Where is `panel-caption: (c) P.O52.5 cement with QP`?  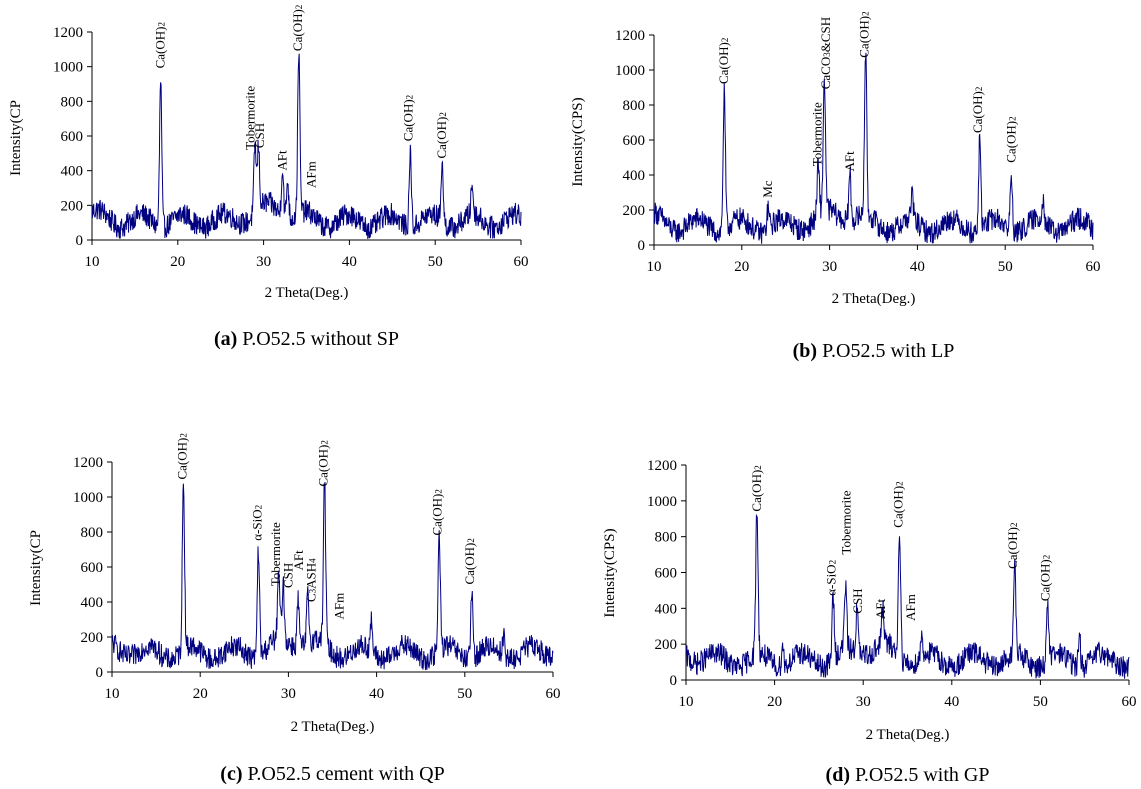 panel-caption: (c) P.O52.5 cement with QP is located at coordinates (332, 774).